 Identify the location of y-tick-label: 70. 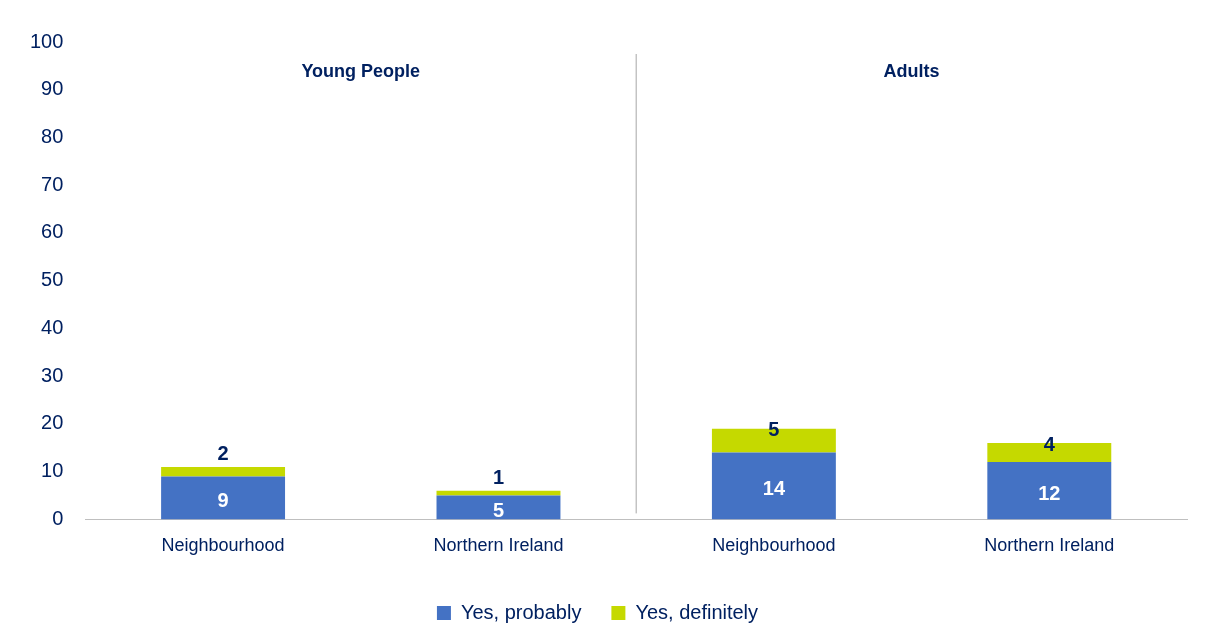
(52, 183).